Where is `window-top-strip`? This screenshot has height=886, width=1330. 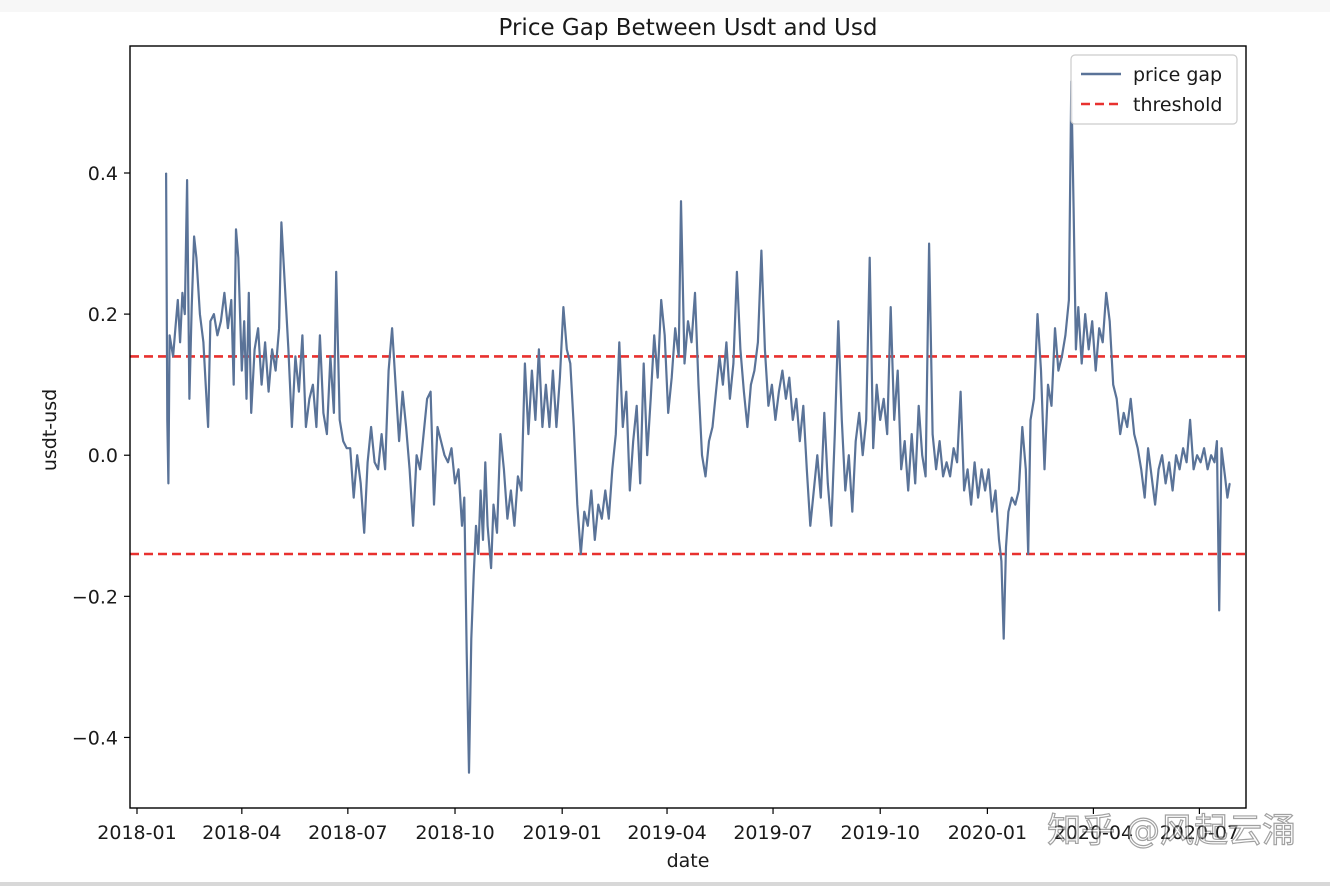
window-top-strip is located at coordinates (665, 6).